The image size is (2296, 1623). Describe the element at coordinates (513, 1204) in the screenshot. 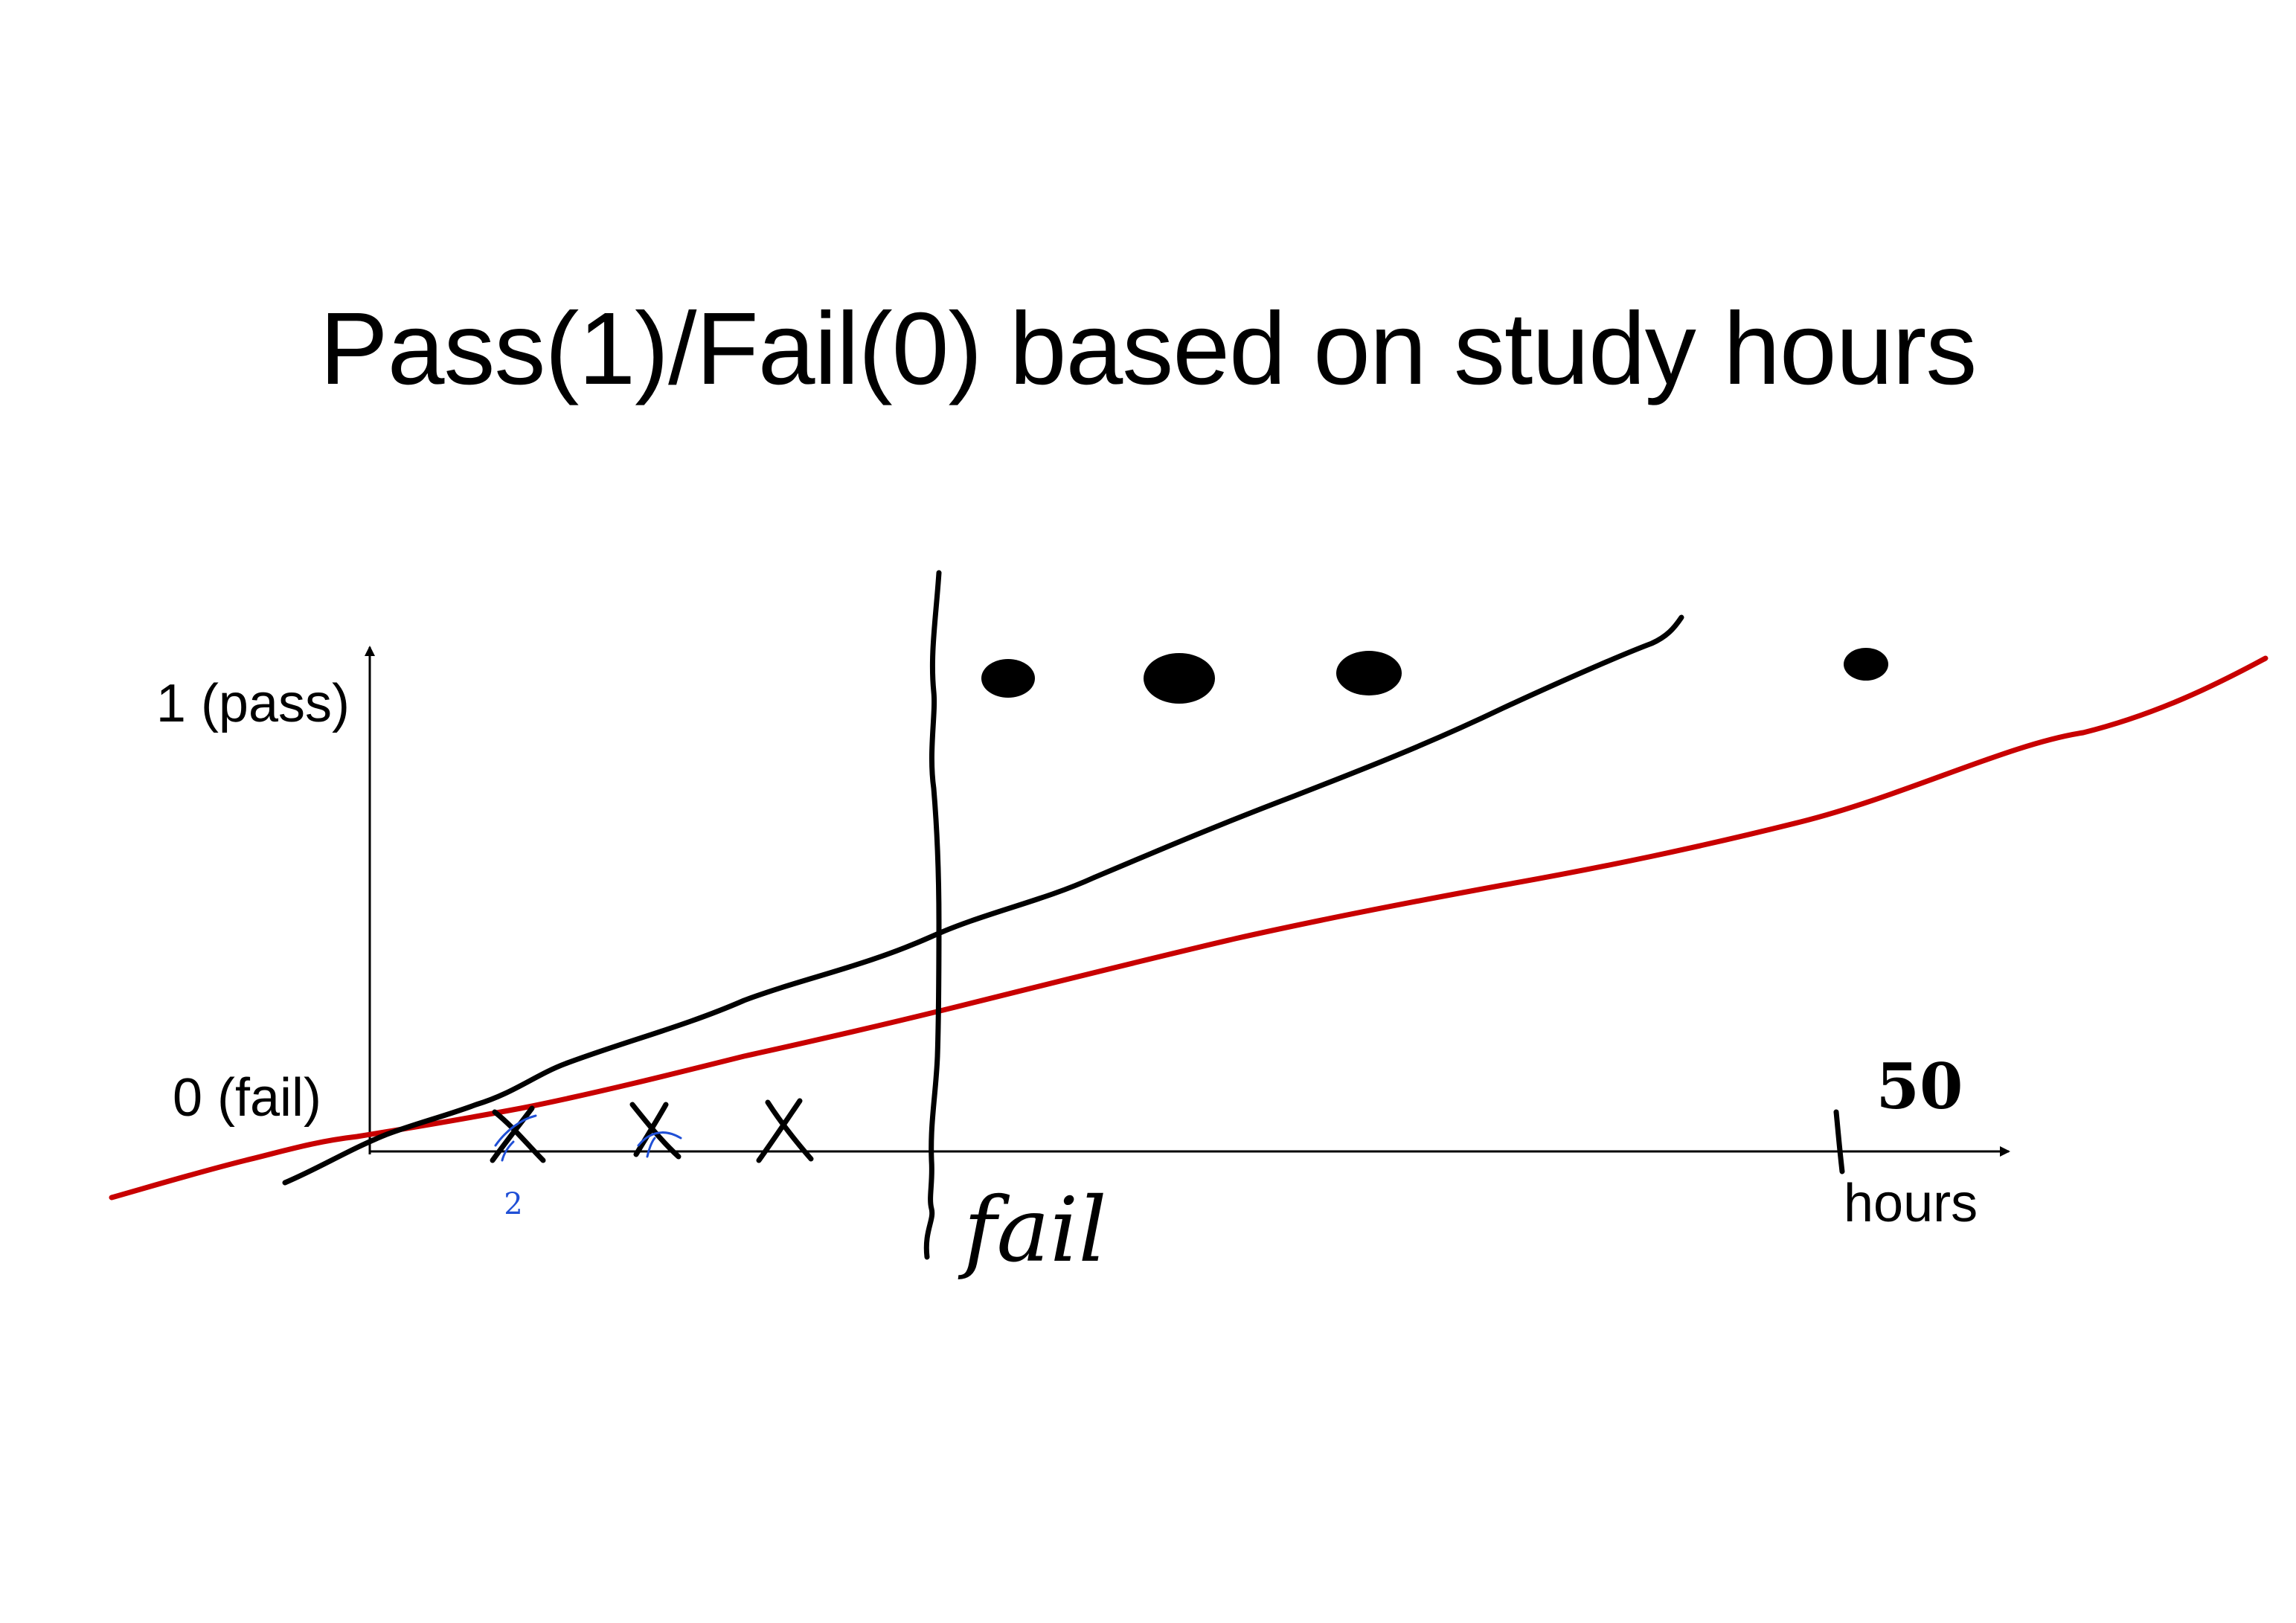

I see `small-blue-mark: 2` at that location.